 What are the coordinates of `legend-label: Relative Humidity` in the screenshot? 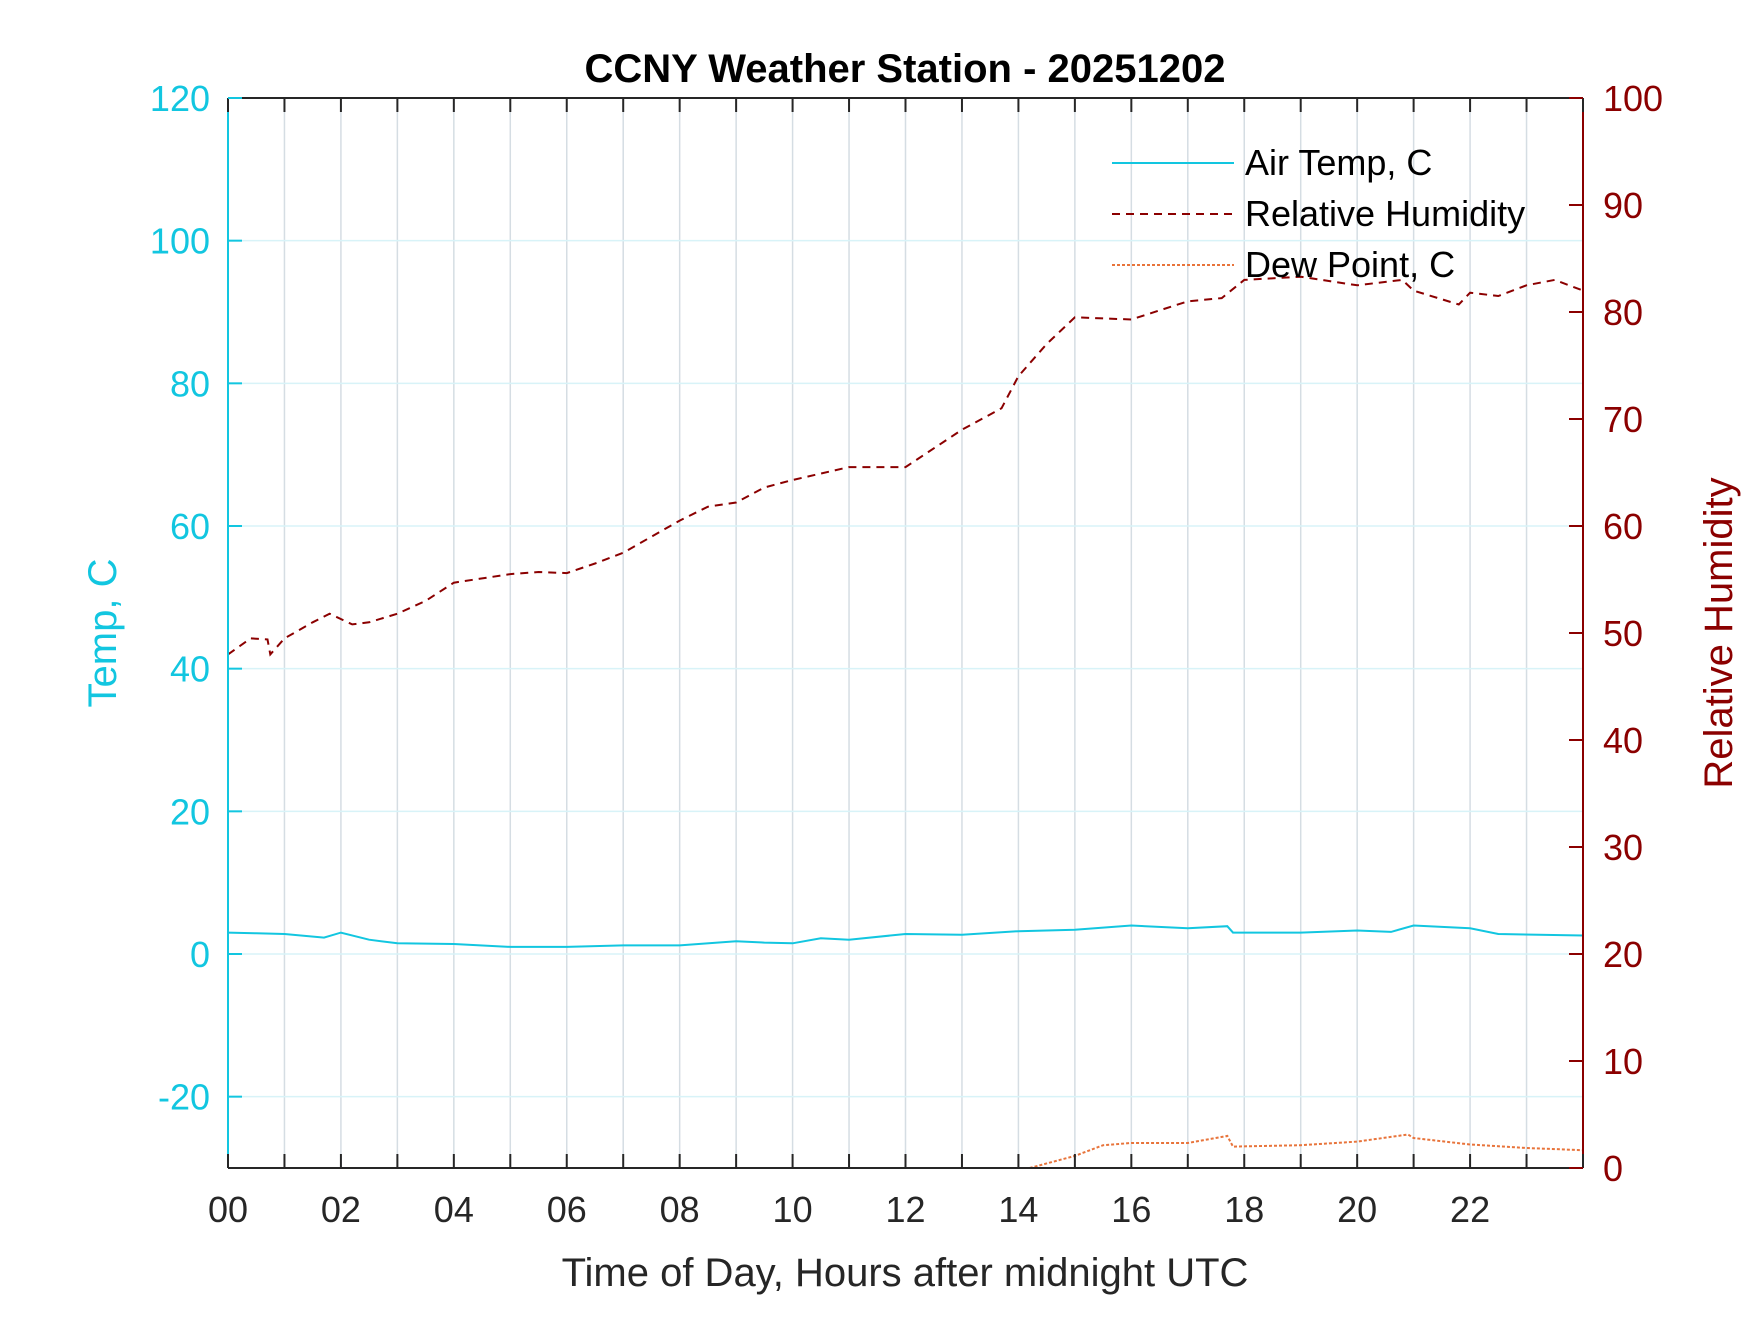 It's located at (1385, 213).